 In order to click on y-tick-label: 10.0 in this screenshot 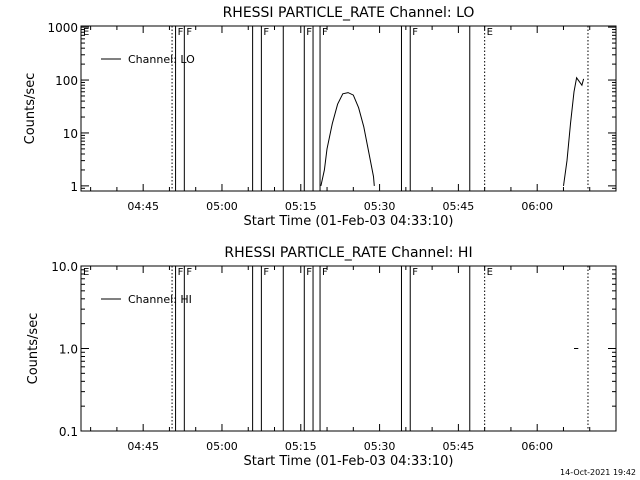, I will do `click(64, 267)`.